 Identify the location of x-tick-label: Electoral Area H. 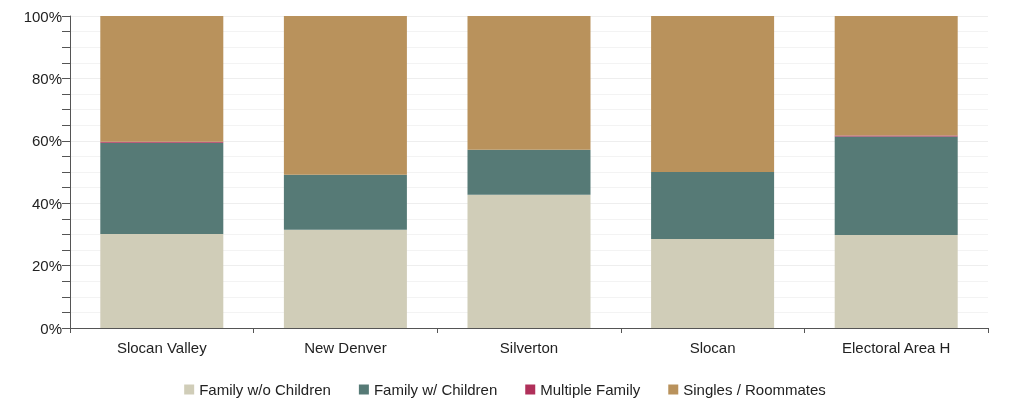
(896, 347).